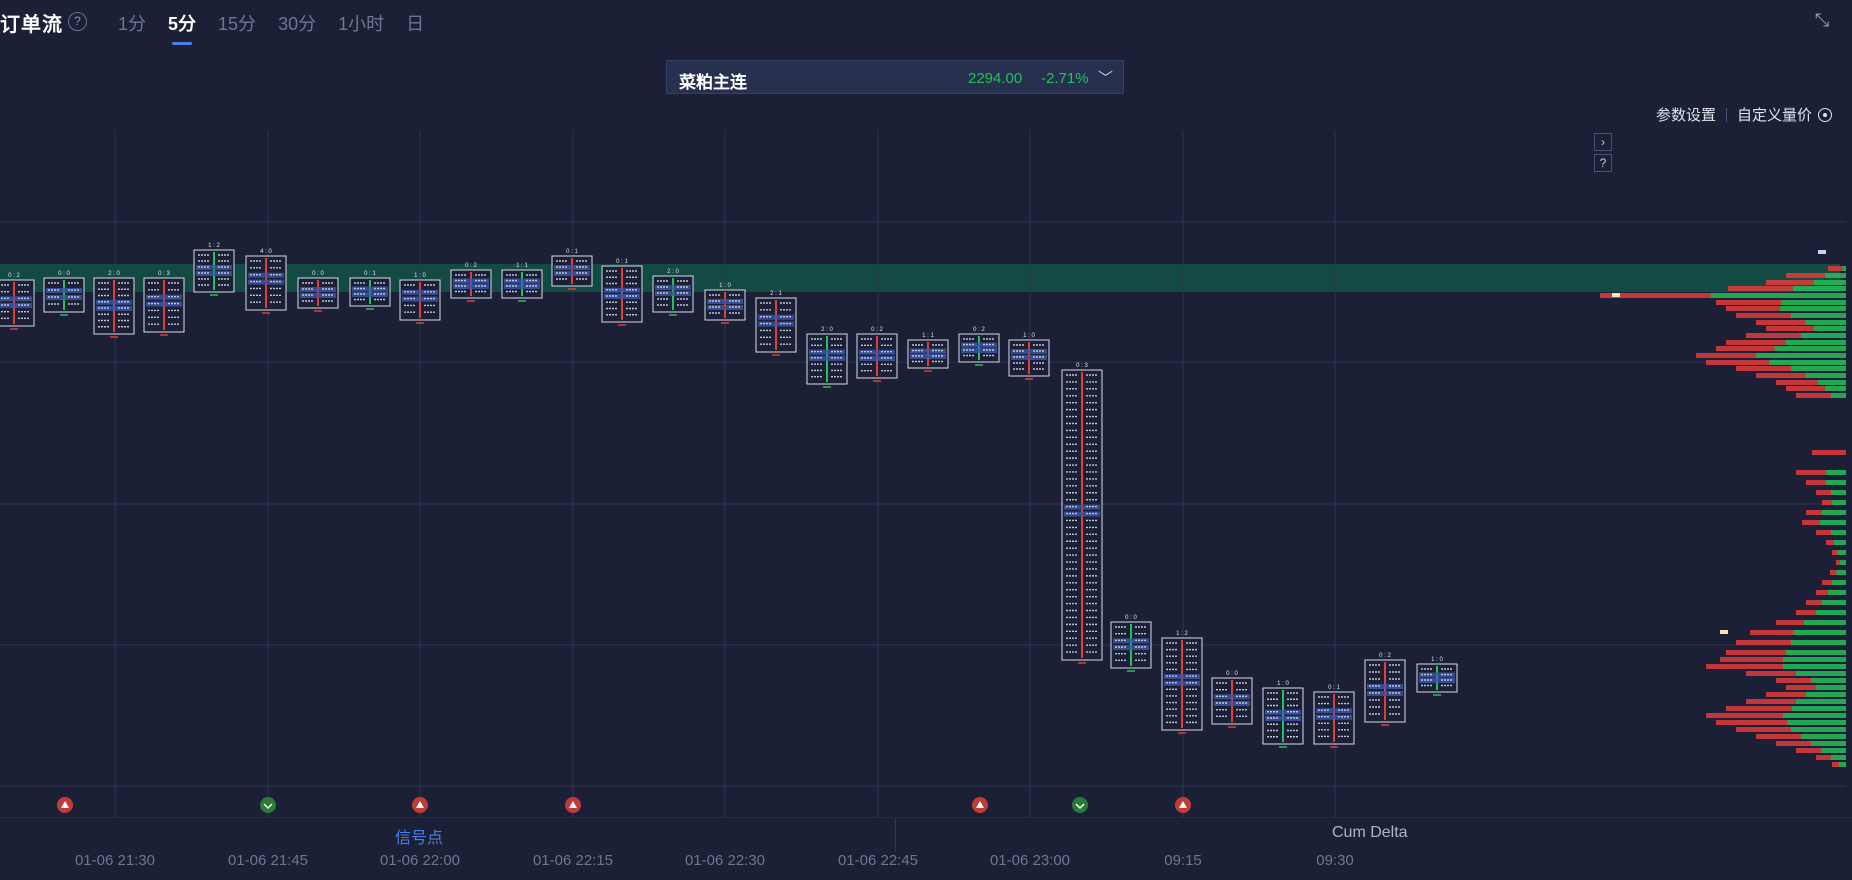  What do you see at coordinates (1370, 832) in the screenshot?
I see `tab-cum-delta: Cum Delta` at bounding box center [1370, 832].